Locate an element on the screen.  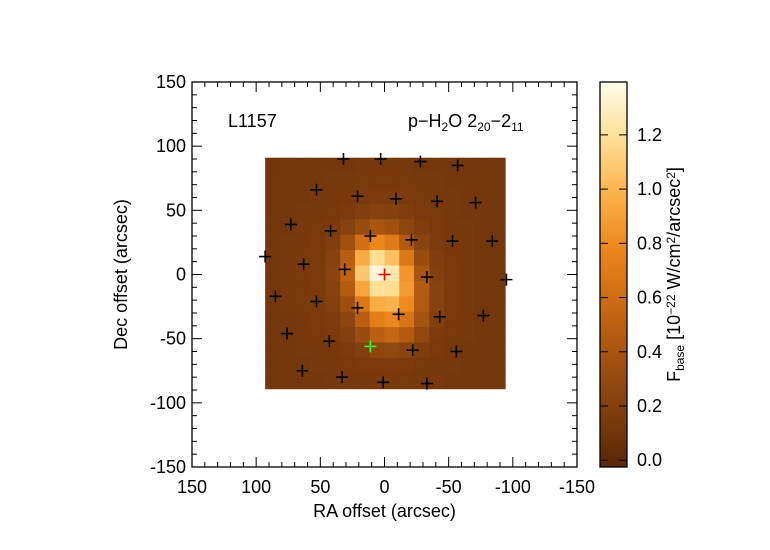
text-part: [10 is located at coordinates (674, 330).